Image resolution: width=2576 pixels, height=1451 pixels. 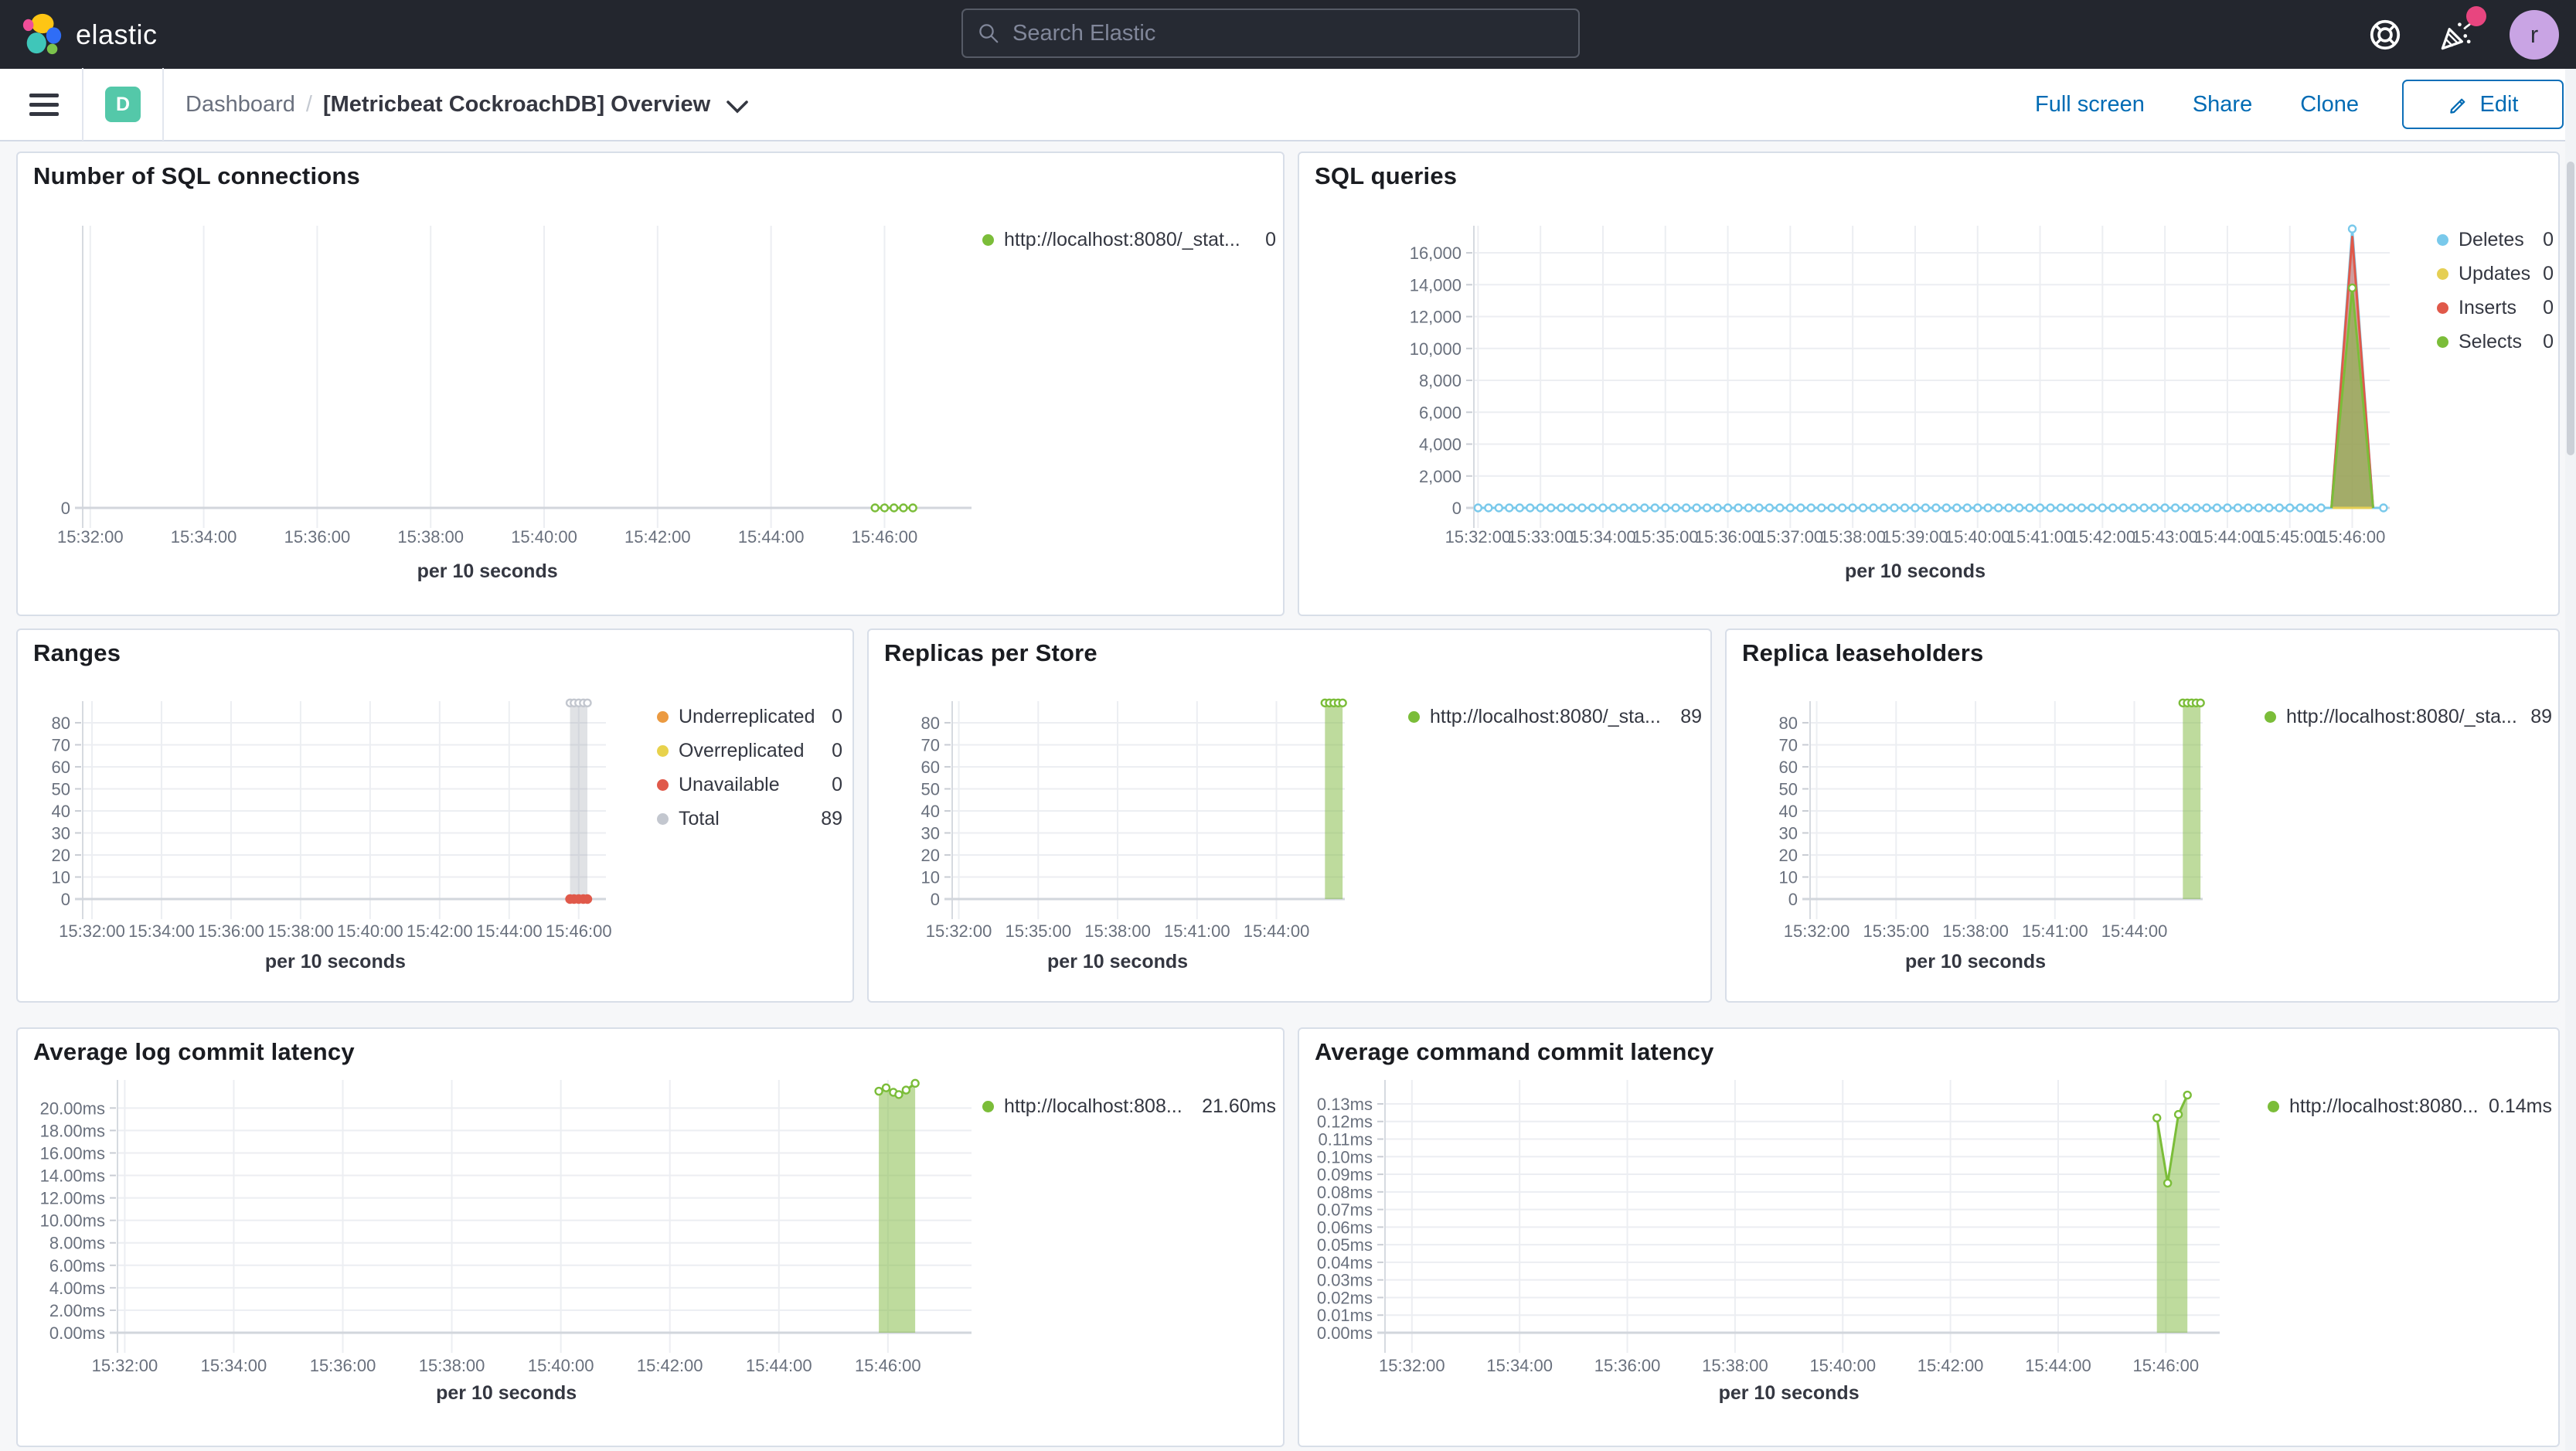 What do you see at coordinates (1540, 537) in the screenshot?
I see `svg-text: 15:33:00` at bounding box center [1540, 537].